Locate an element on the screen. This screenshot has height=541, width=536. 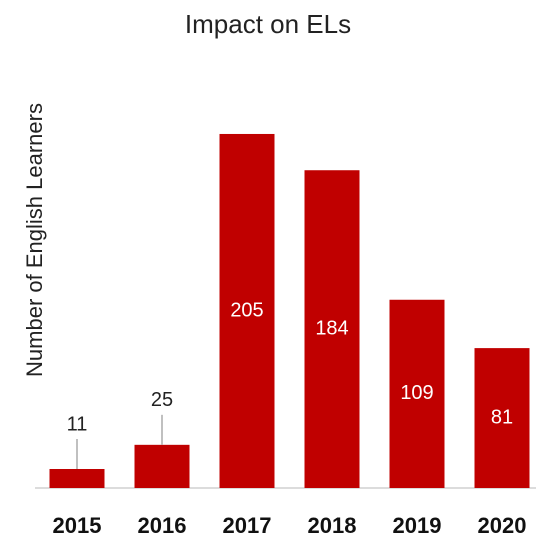
x-tick-label: 2020 is located at coordinates (502, 525).